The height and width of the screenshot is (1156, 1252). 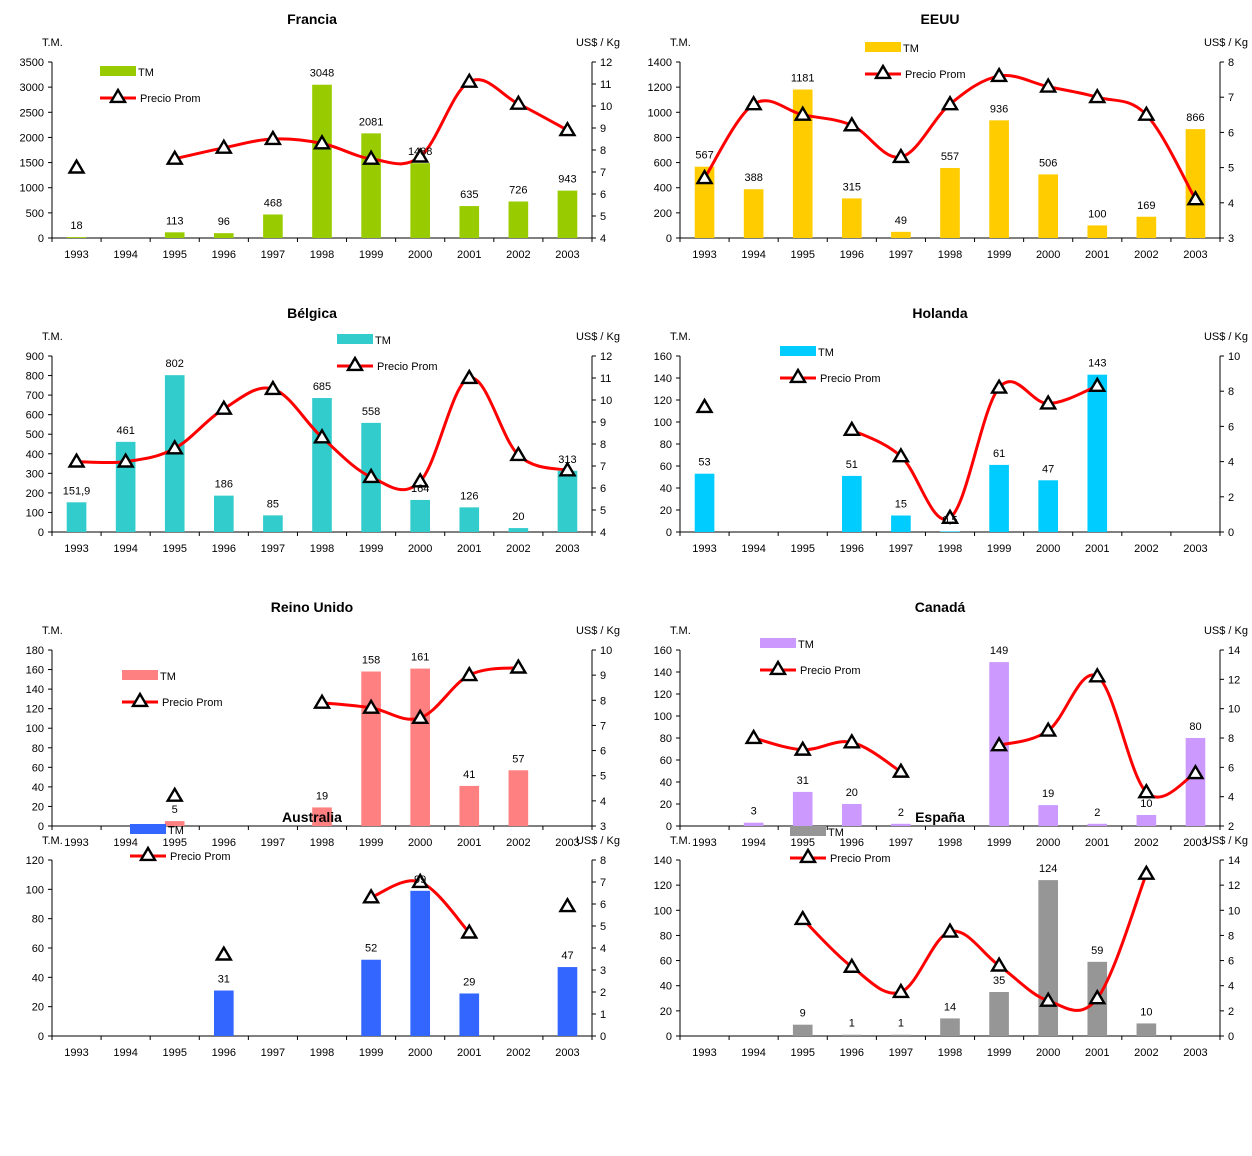 I want to click on y-tick-left-label: 2500, so click(x=32, y=113).